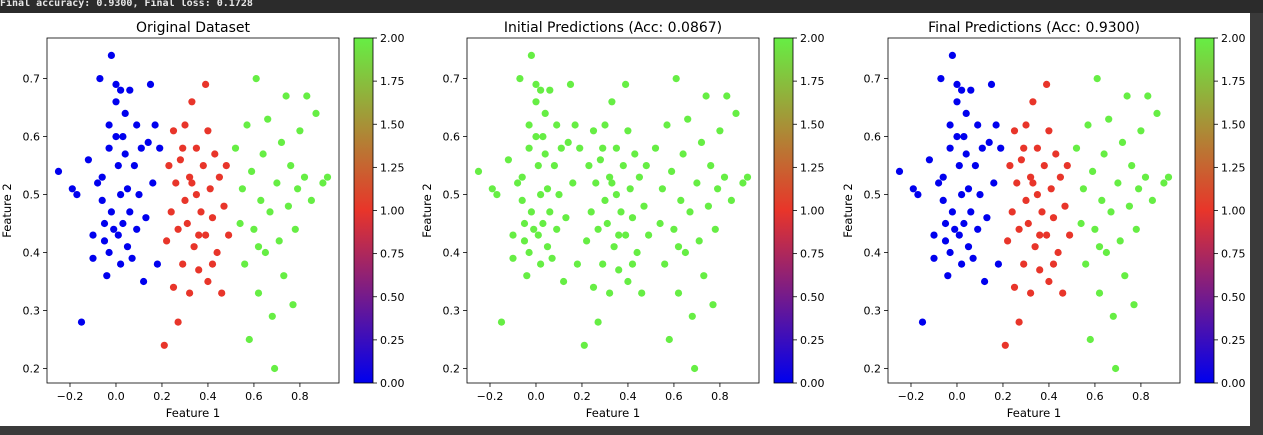 The height and width of the screenshot is (435, 1263). Describe the element at coordinates (1233, 167) in the screenshot. I see `colorbar-tick-label: 1.25` at that location.